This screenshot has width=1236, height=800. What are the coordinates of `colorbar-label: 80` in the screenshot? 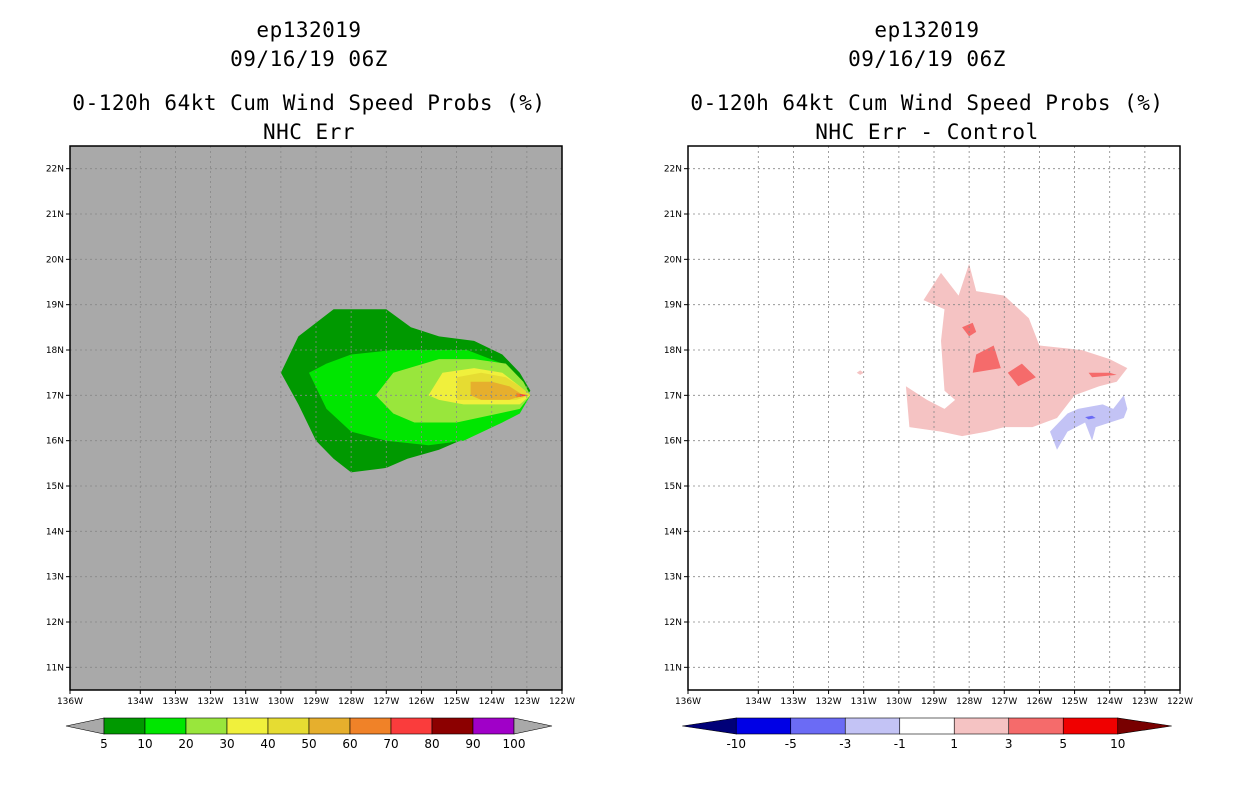 It's located at (431, 744).